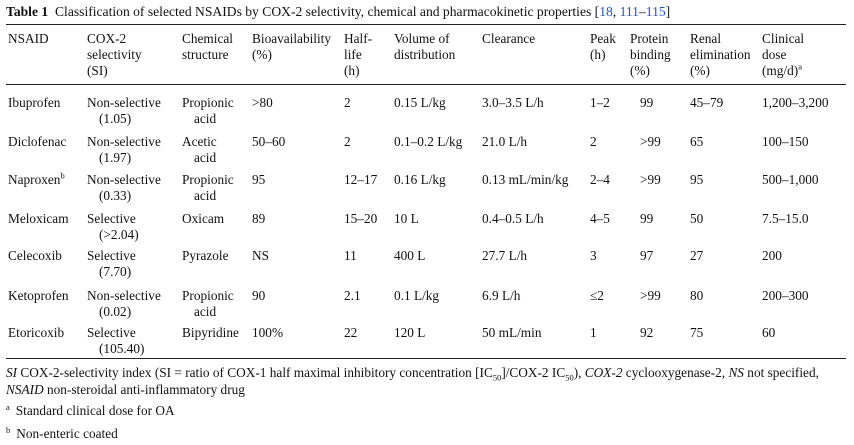 The image size is (854, 445). Describe the element at coordinates (34, 102) in the screenshot. I see `cell-nsaid: Ibuprofen` at that location.